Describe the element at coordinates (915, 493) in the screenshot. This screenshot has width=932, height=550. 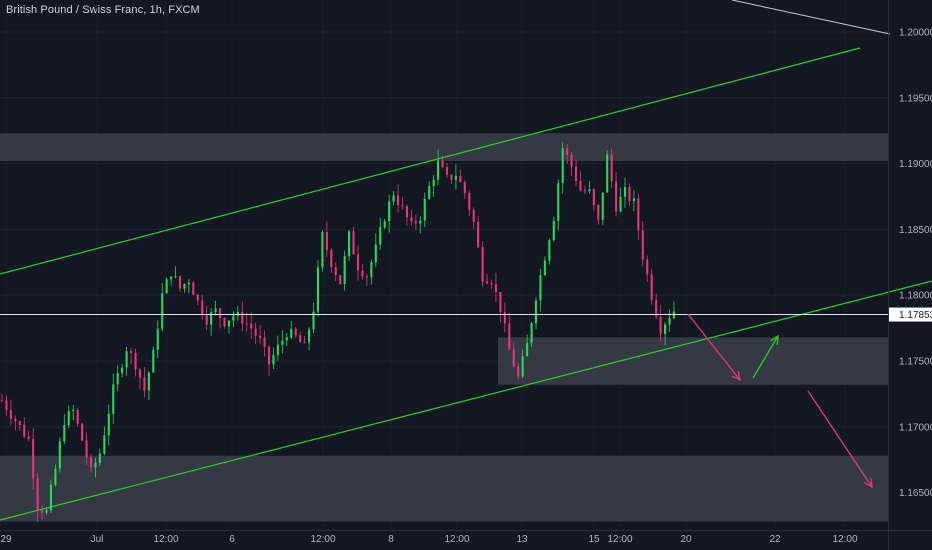
I see `price-tick-label: 1.16500` at that location.